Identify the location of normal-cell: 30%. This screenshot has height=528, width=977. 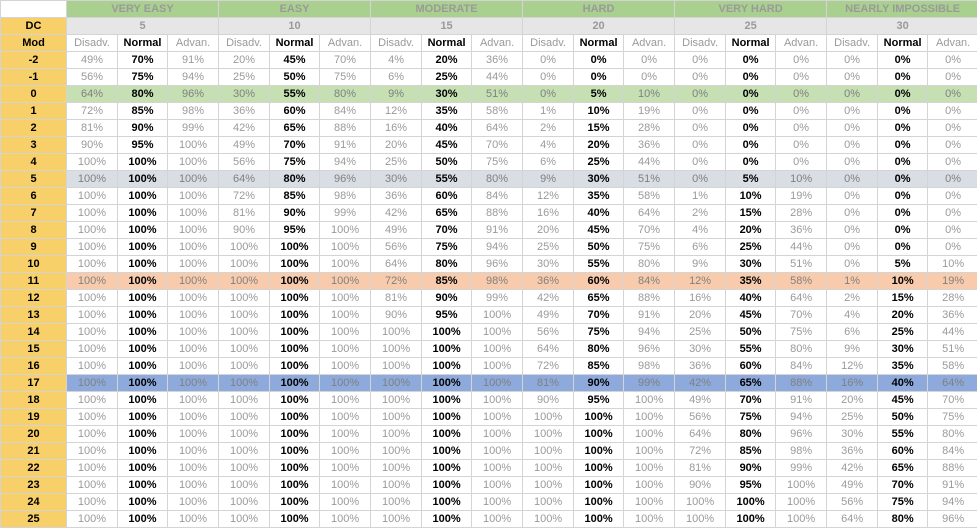
(447, 94).